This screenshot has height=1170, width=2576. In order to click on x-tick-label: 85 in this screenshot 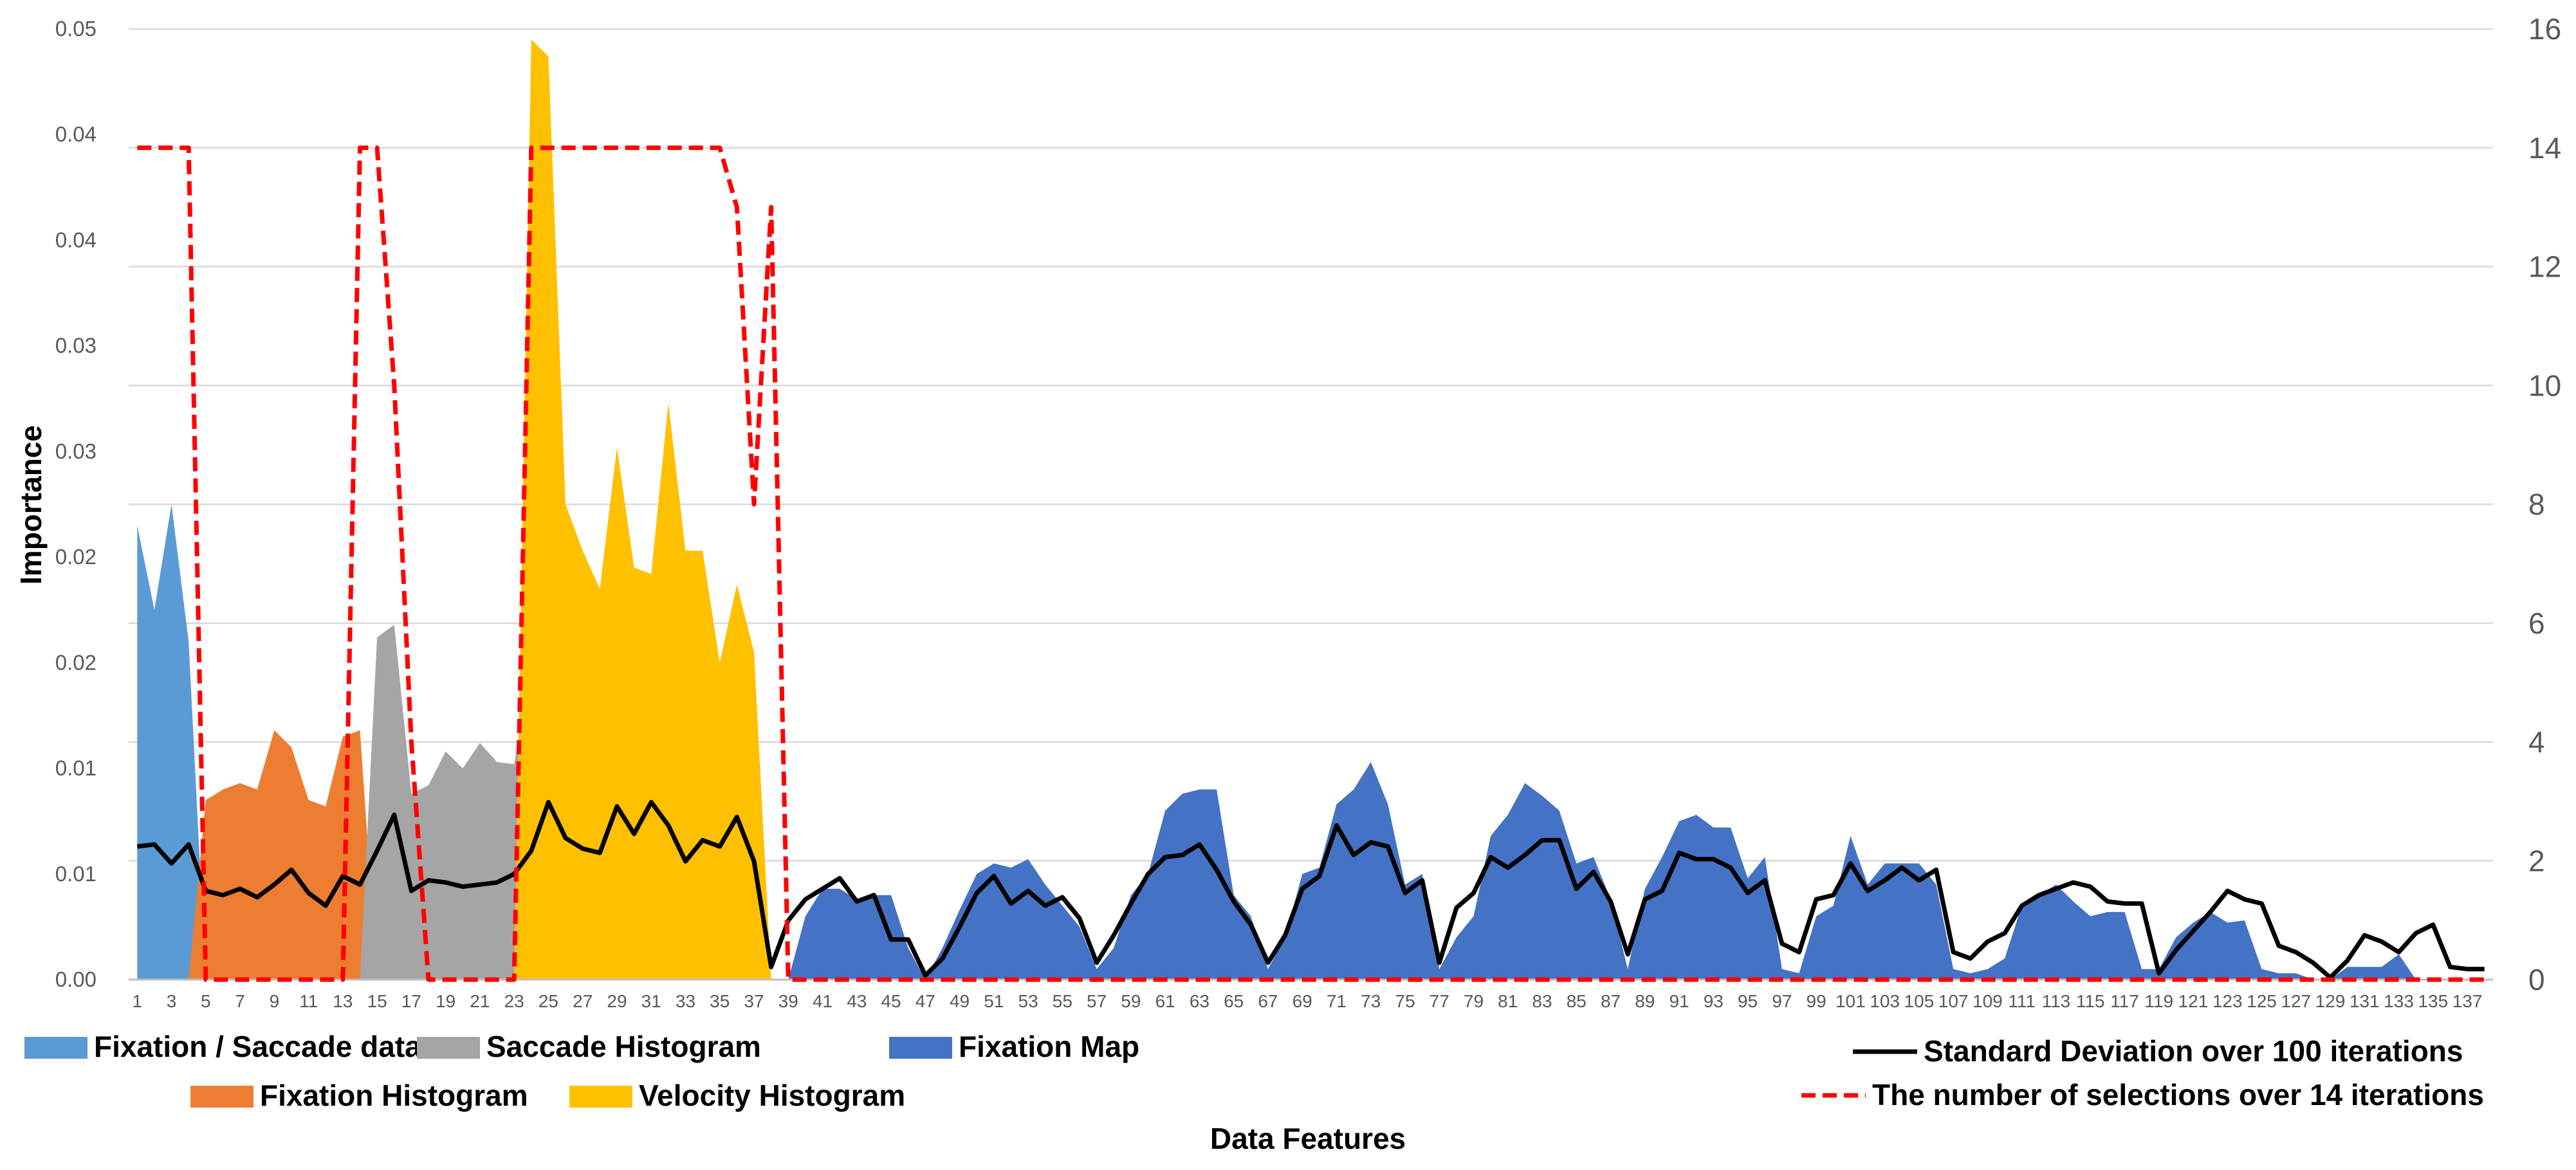, I will do `click(1577, 1001)`.